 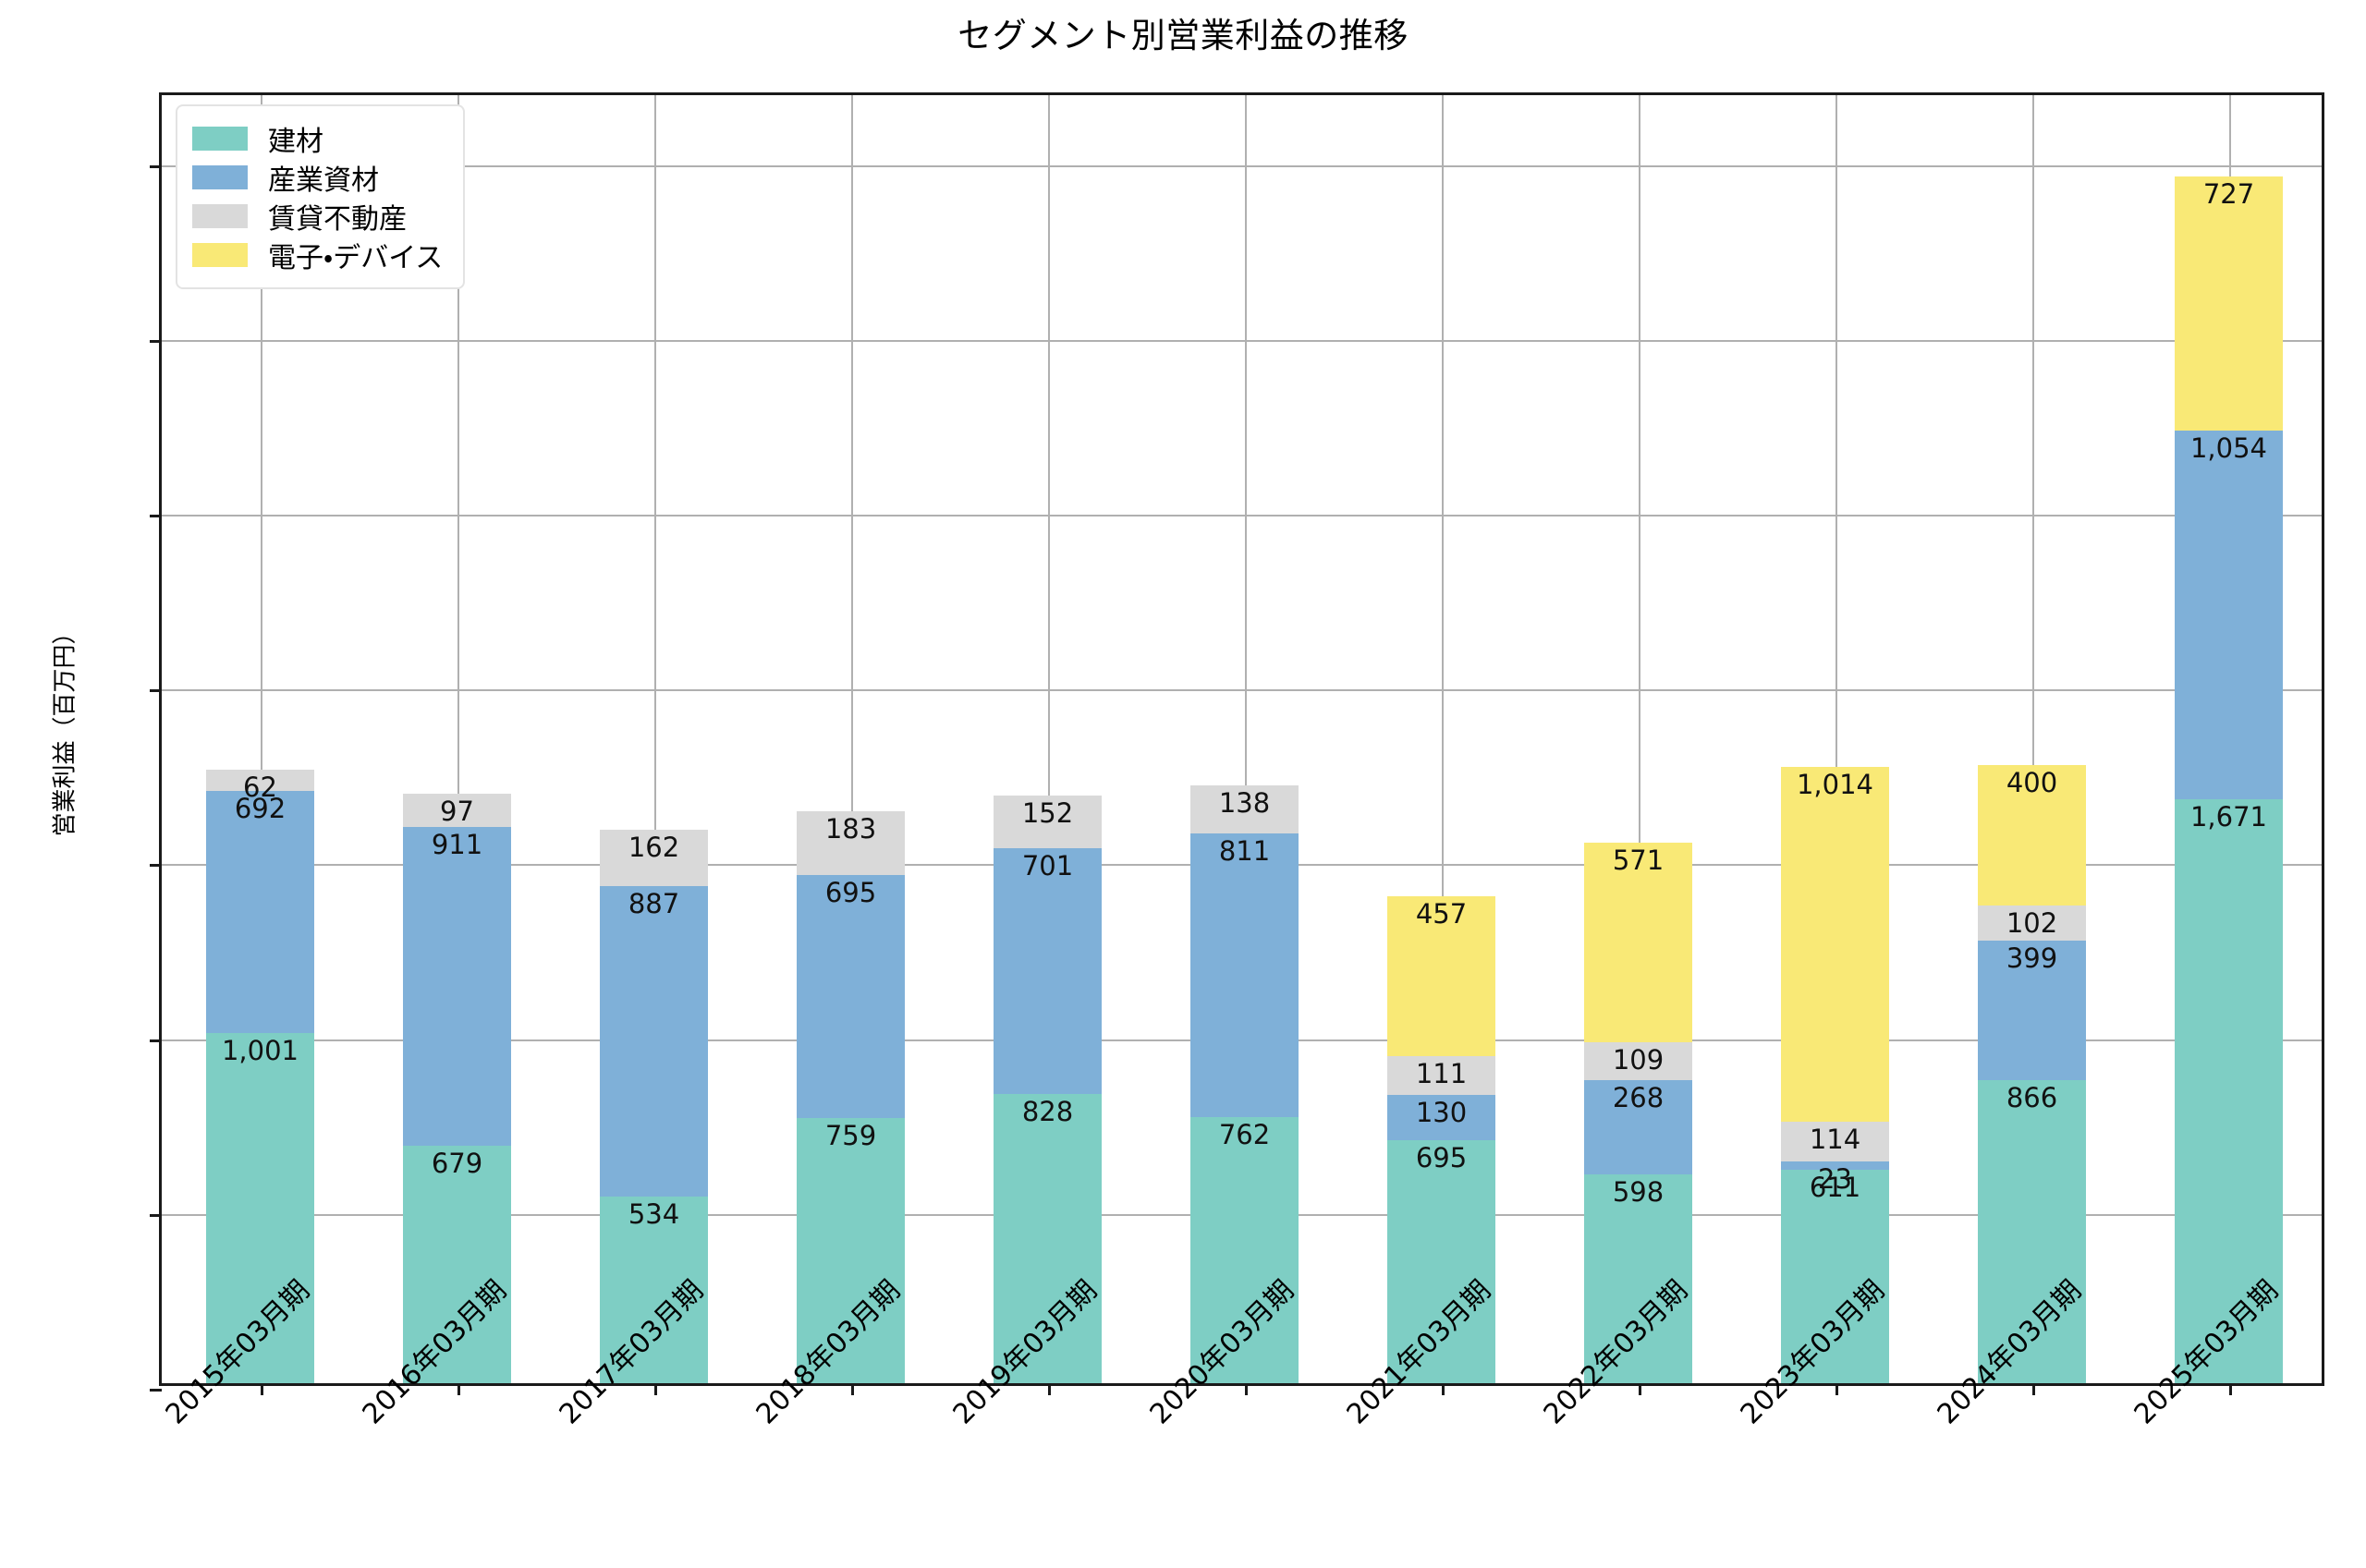 I want to click on legend-item-1: 産業資材, so click(x=317, y=177).